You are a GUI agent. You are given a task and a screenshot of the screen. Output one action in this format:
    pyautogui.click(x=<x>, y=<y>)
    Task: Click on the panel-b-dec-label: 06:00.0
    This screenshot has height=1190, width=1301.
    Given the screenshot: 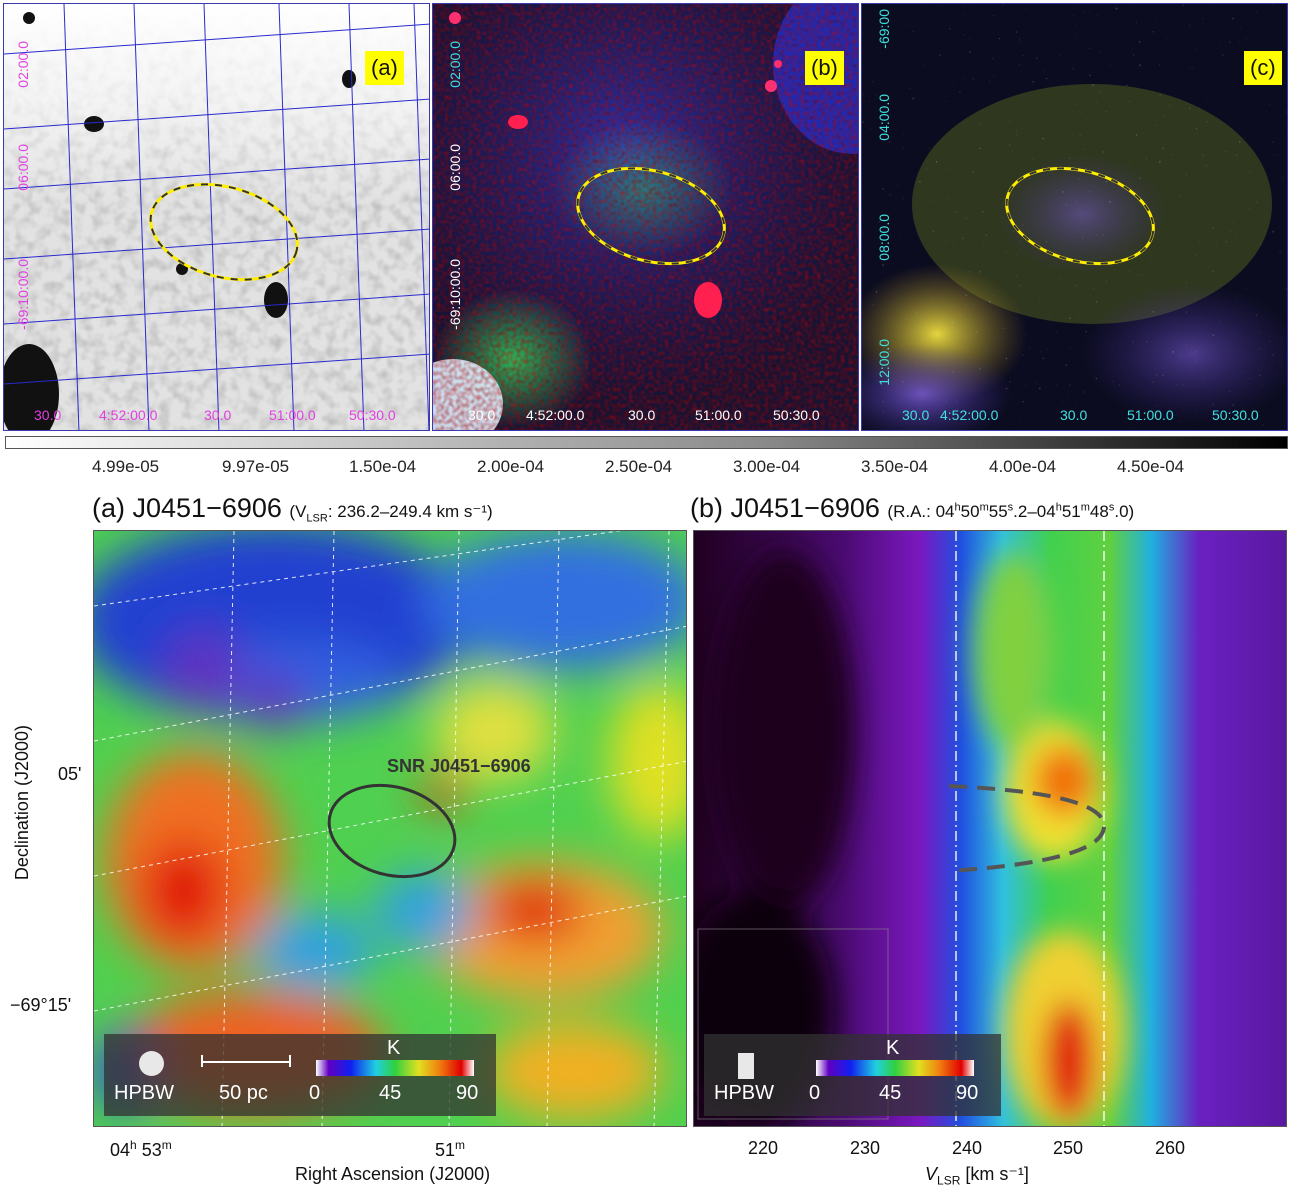 What is the action you would take?
    pyautogui.click(x=455, y=167)
    